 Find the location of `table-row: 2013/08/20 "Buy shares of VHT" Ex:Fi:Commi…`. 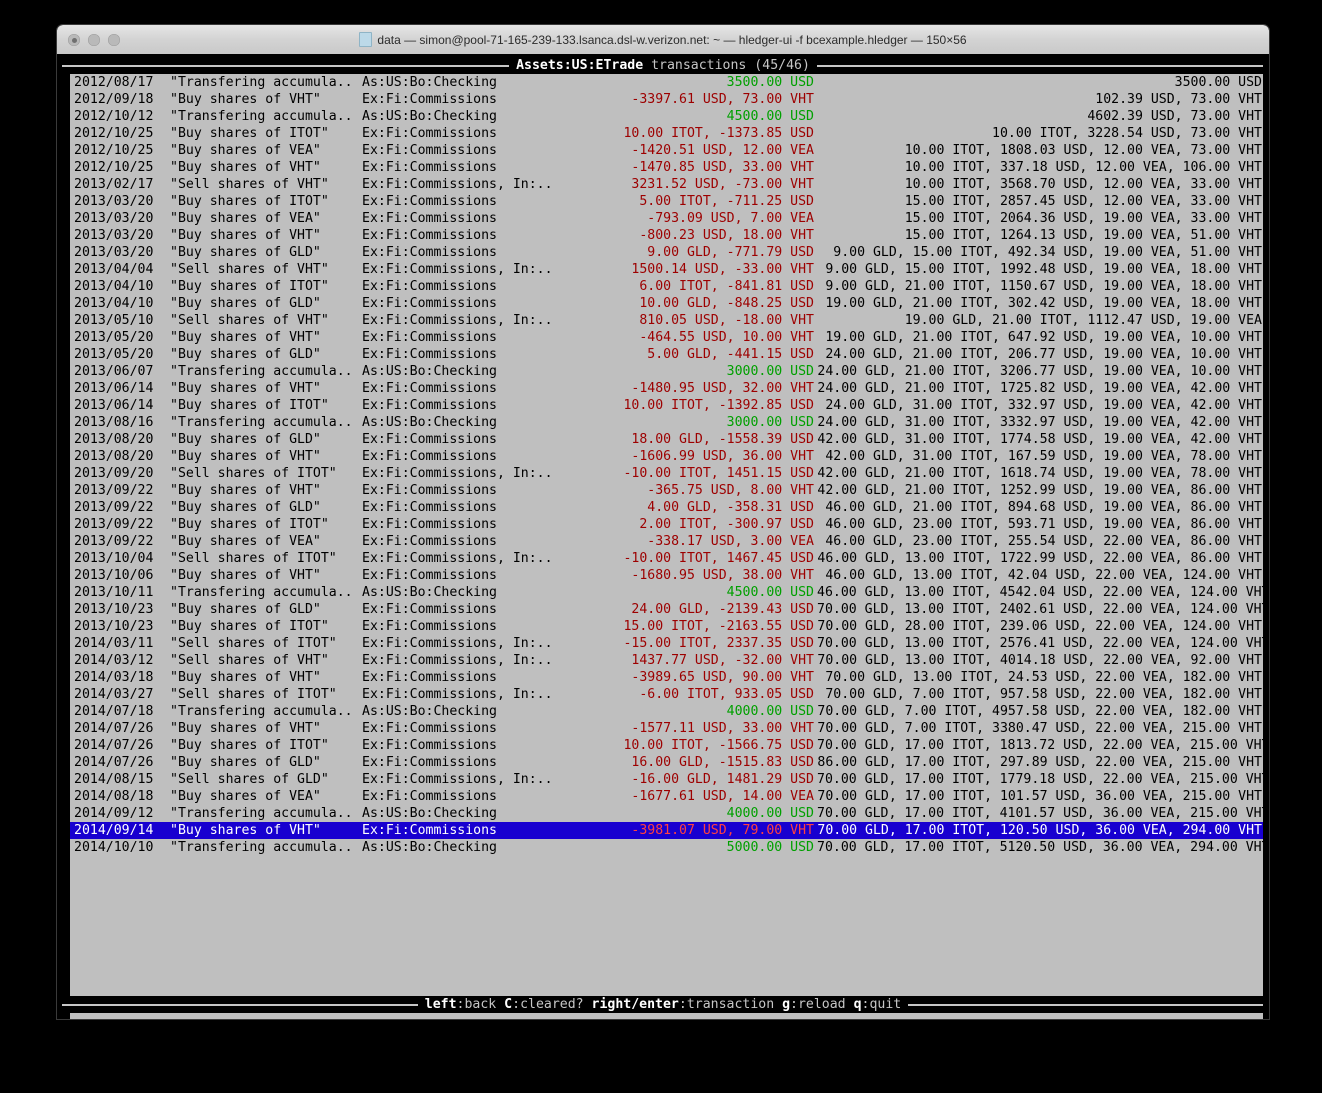

table-row: 2013/08/20 "Buy shares of VHT" Ex:Fi:Commi… is located at coordinates (668, 456).